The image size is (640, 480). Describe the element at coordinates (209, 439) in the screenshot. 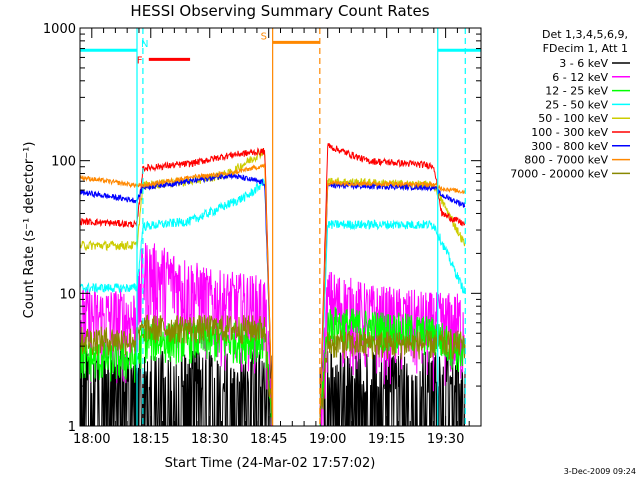

I see `x-tick-label: 18:30` at that location.